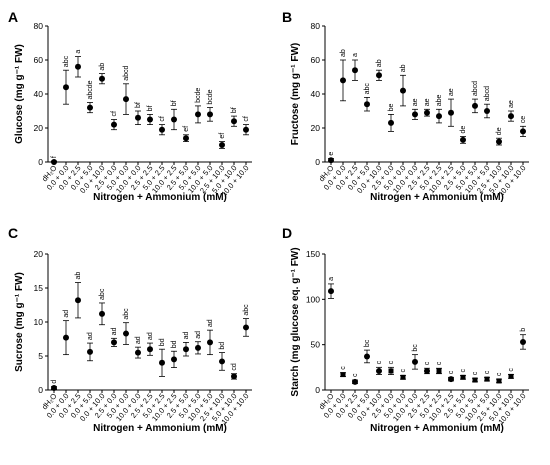 This screenshot has height=465, width=550. I want to click on significance-letter: e, so click(331, 154).